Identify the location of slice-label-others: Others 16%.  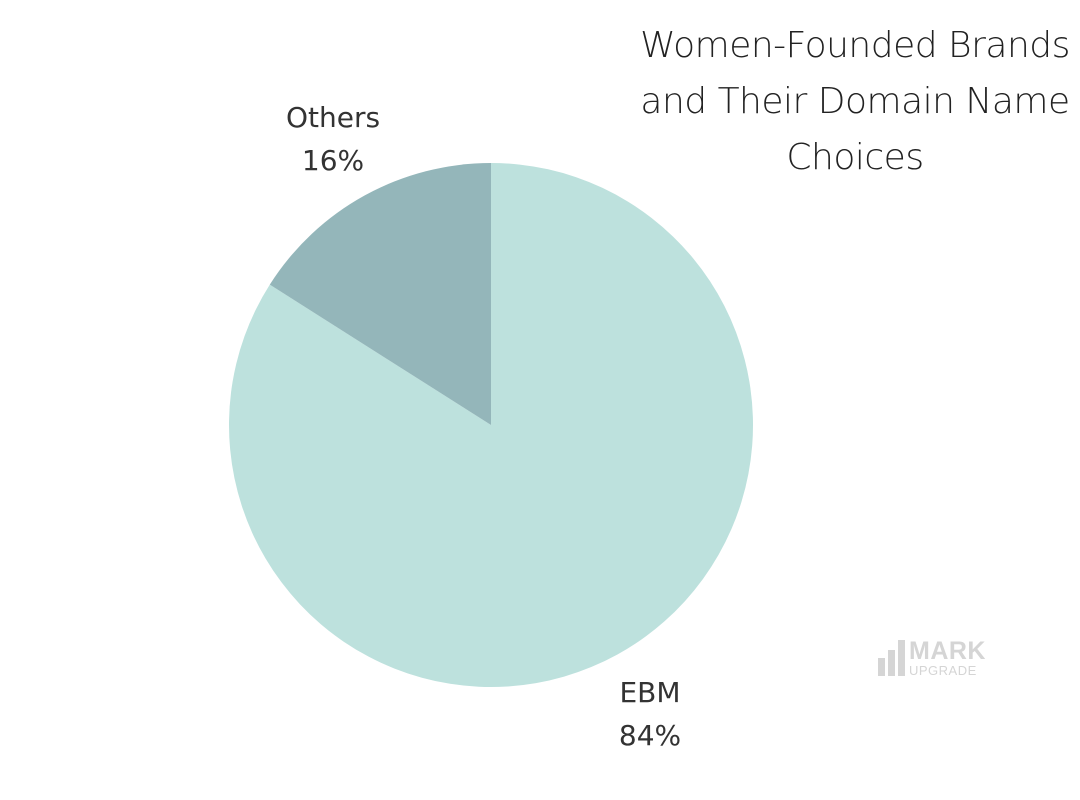
(333, 139).